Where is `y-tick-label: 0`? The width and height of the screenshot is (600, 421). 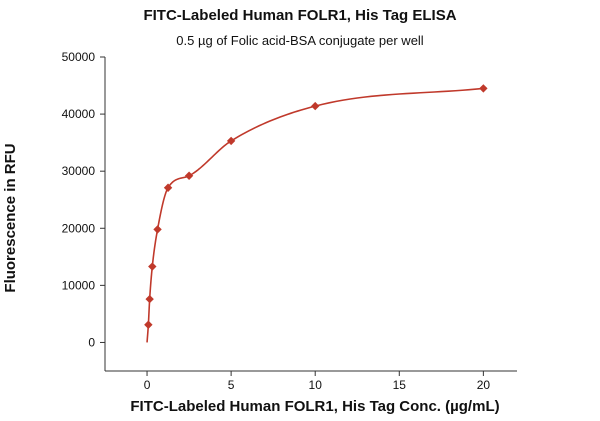
y-tick-label: 0 is located at coordinates (91, 342).